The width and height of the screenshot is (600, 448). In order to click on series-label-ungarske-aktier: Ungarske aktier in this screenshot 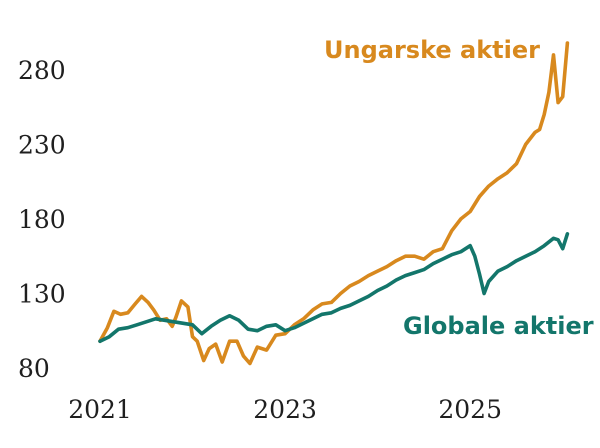, I will do `click(432, 50)`.